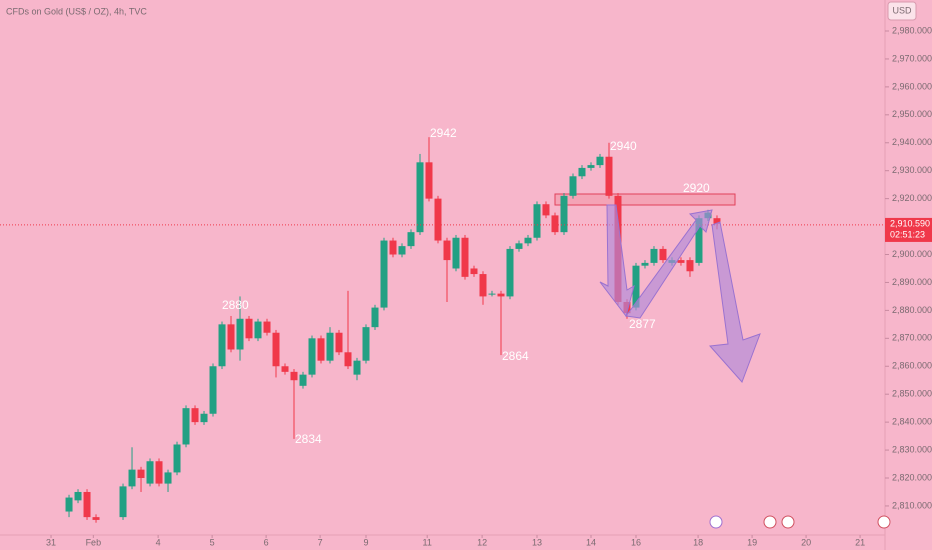 Image resolution: width=932 pixels, height=550 pixels. I want to click on y-tick-label: 2,920.000, so click(912, 198).